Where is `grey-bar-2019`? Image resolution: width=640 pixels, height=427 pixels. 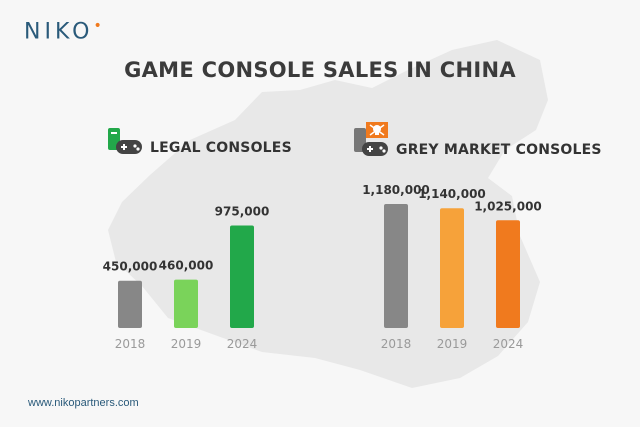
grey-bar-2019 is located at coordinates (452, 268).